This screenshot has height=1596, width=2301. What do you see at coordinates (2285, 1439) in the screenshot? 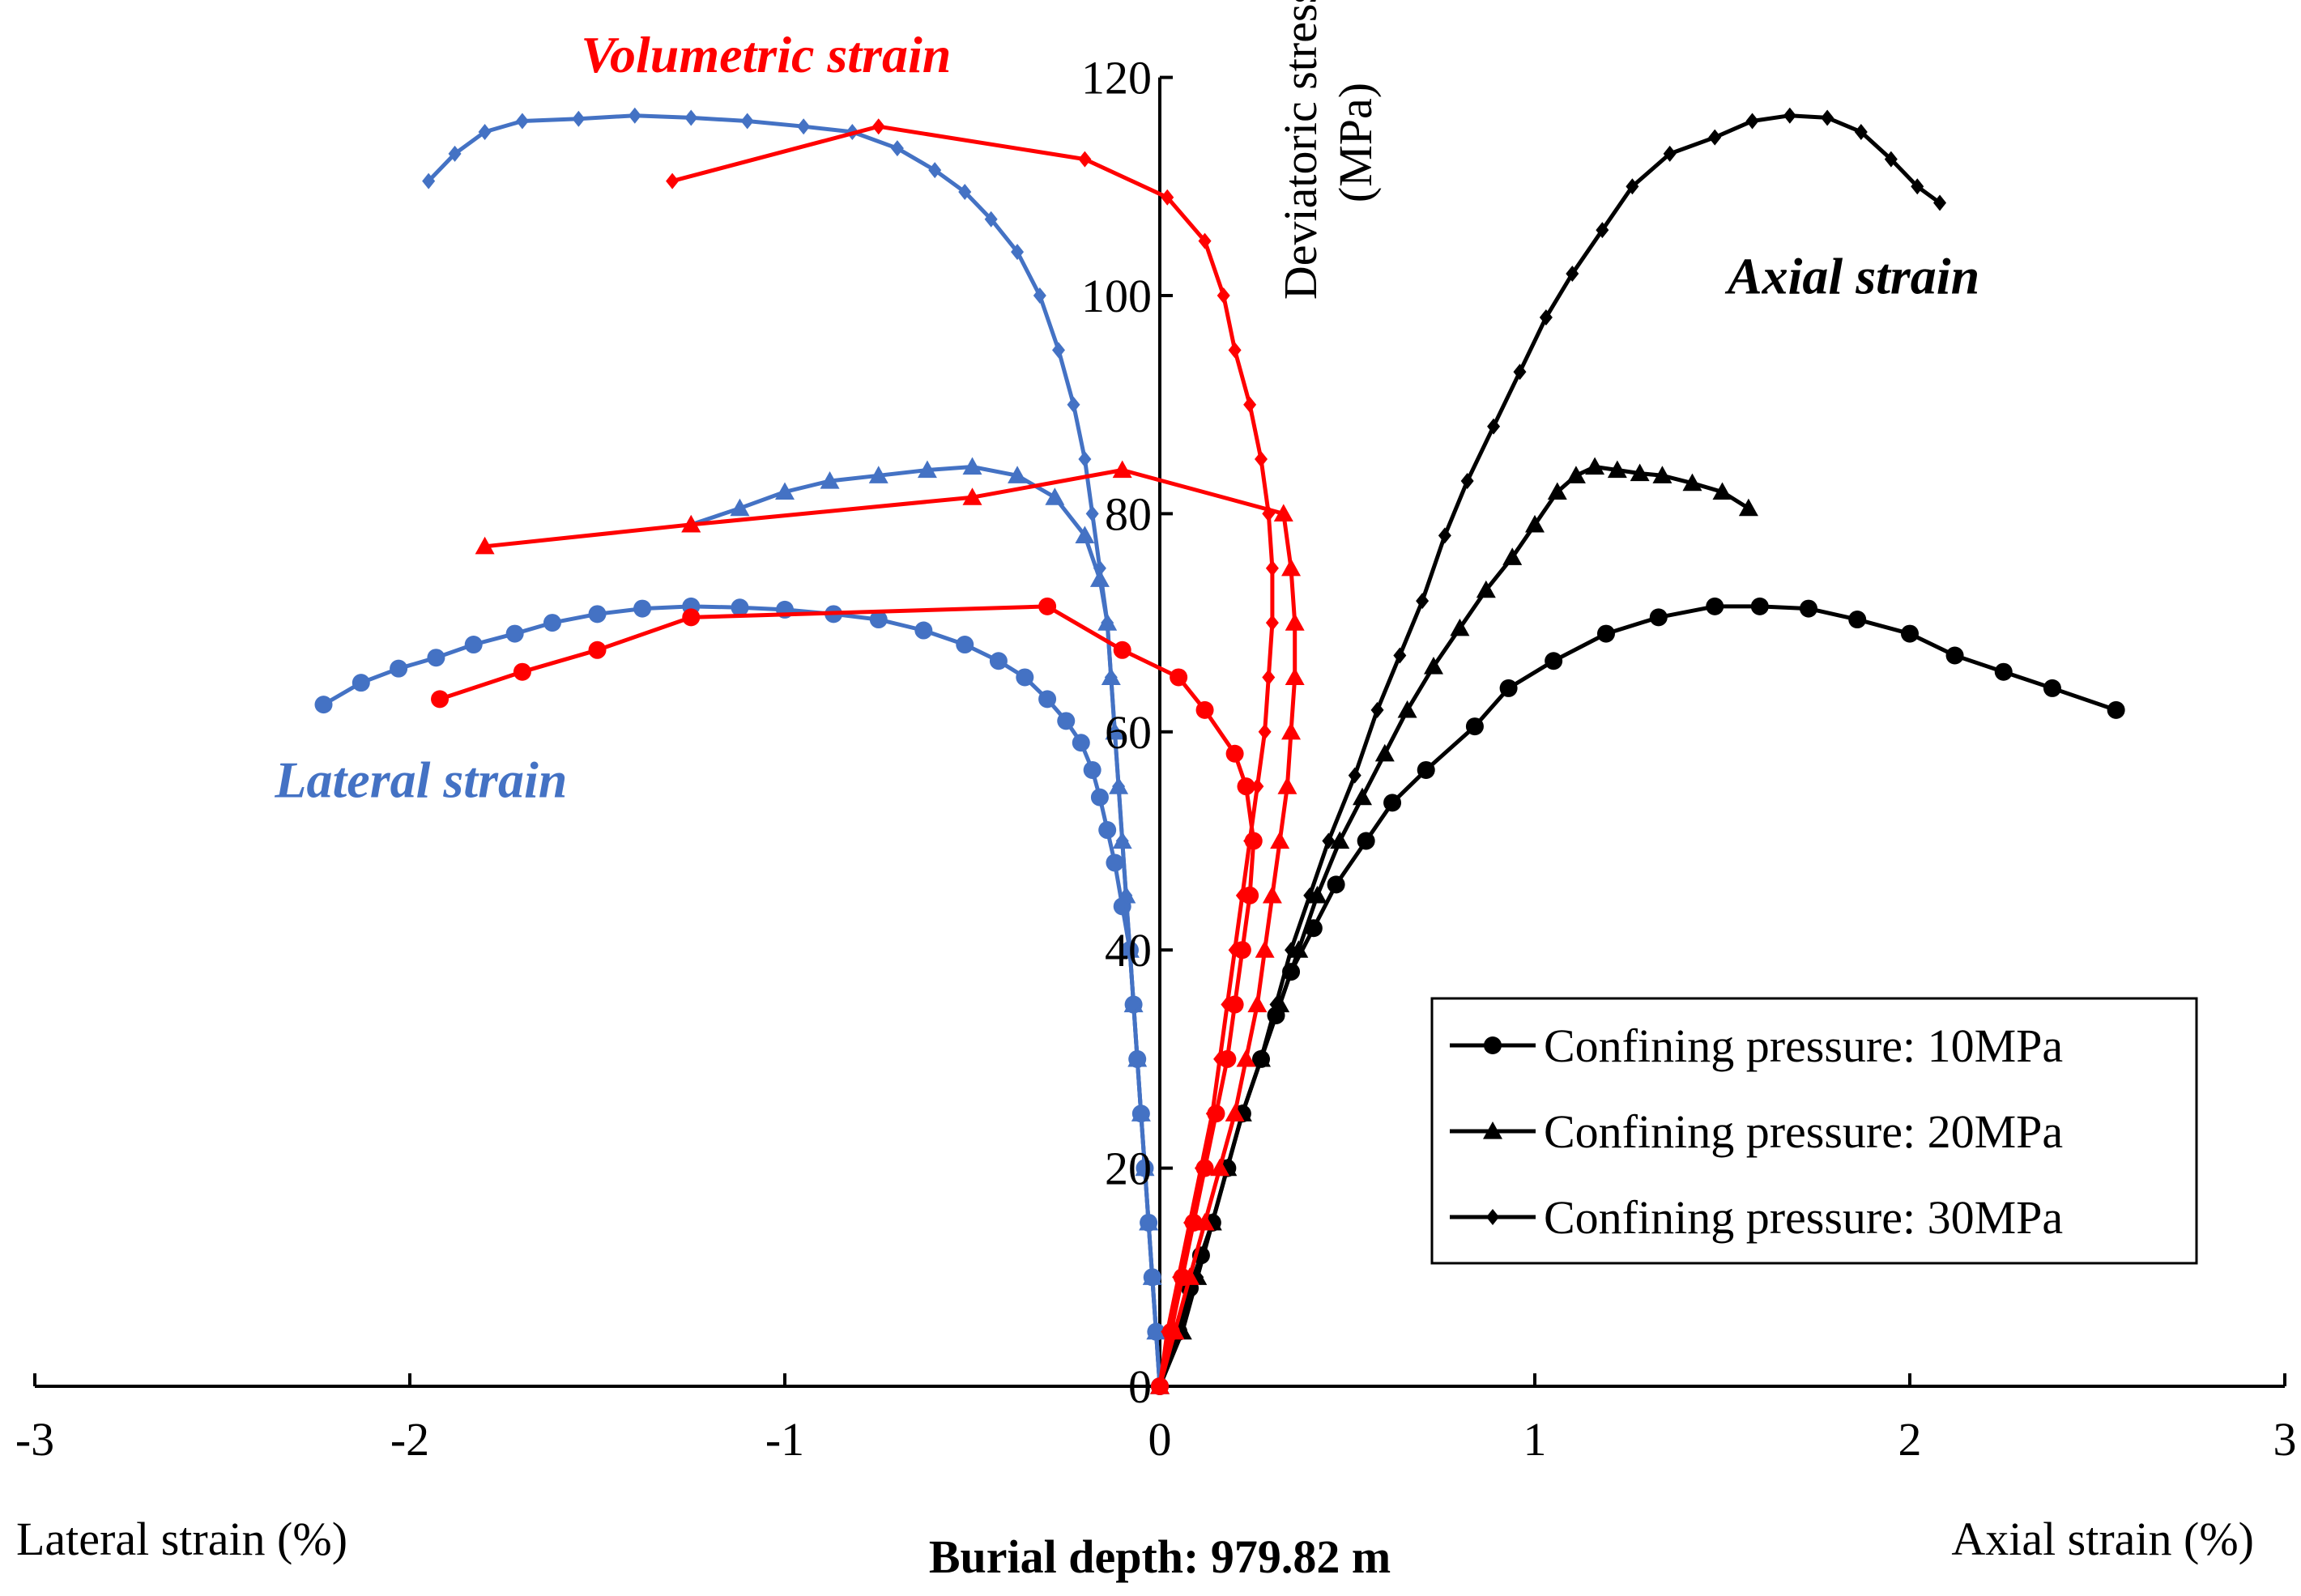
I see `x-tick-label: 3` at bounding box center [2285, 1439].